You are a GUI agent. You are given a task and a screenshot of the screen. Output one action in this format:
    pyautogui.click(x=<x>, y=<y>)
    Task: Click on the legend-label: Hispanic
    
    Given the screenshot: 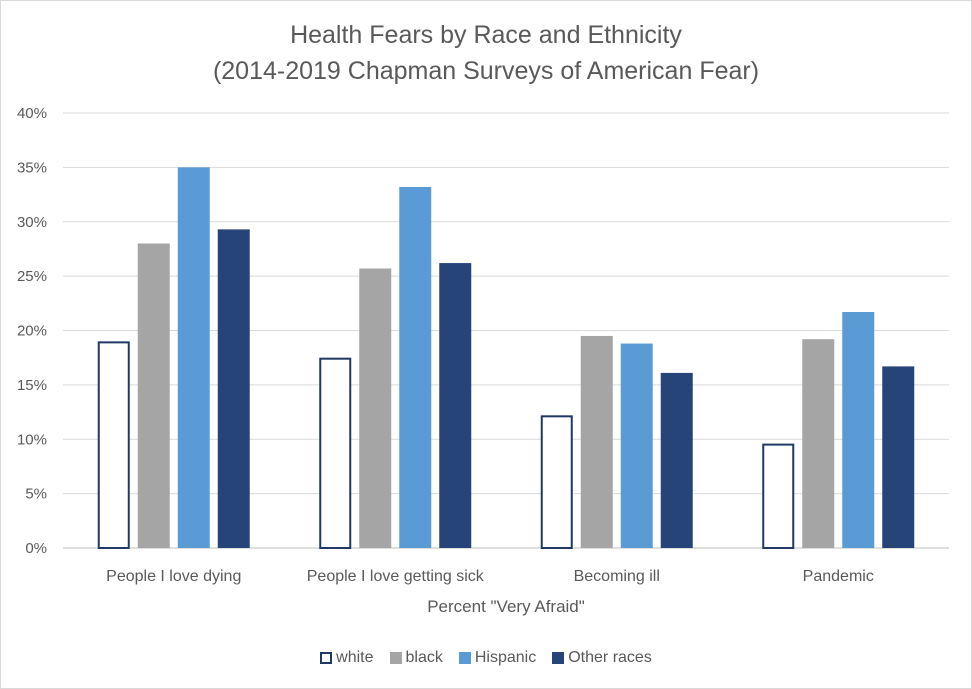 What is the action you would take?
    pyautogui.click(x=505, y=657)
    